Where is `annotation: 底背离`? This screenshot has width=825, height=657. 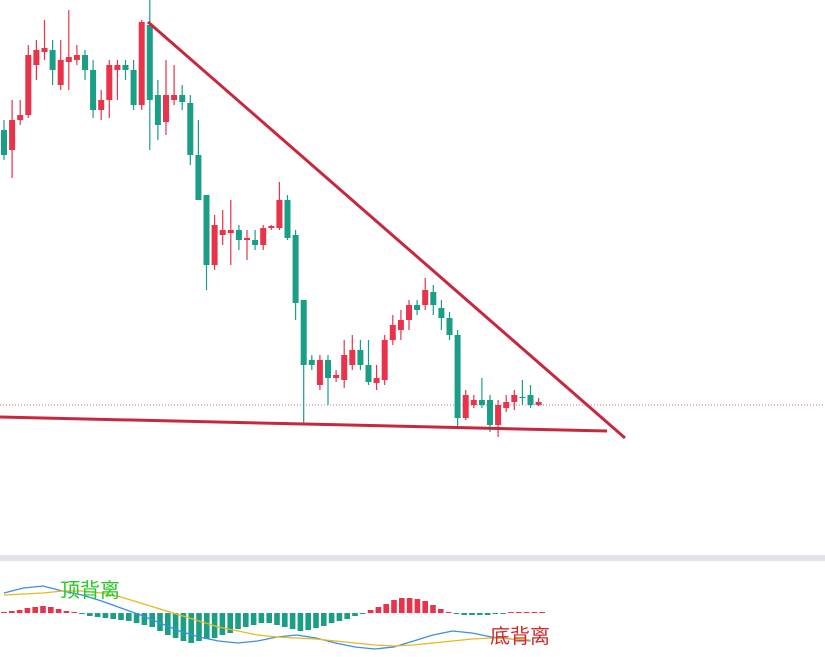 annotation: 底背离 is located at coordinates (520, 636).